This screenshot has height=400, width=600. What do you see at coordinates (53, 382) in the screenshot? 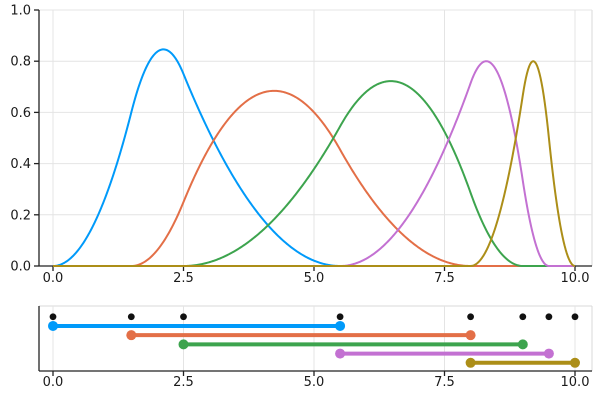
I see `bottom-x-tick-label: 0.0` at bounding box center [53, 382].